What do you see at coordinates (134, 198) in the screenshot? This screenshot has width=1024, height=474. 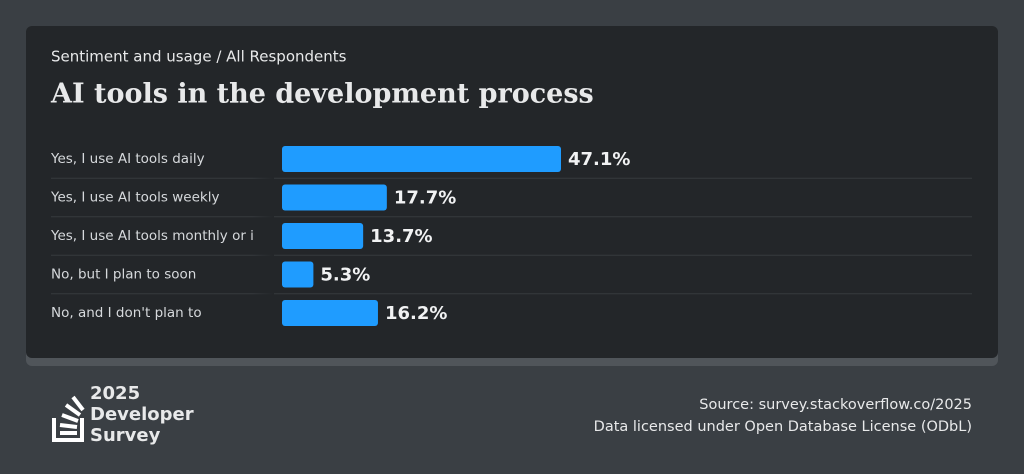 I see `category-label: Yes, I use AI tools weekly` at bounding box center [134, 198].